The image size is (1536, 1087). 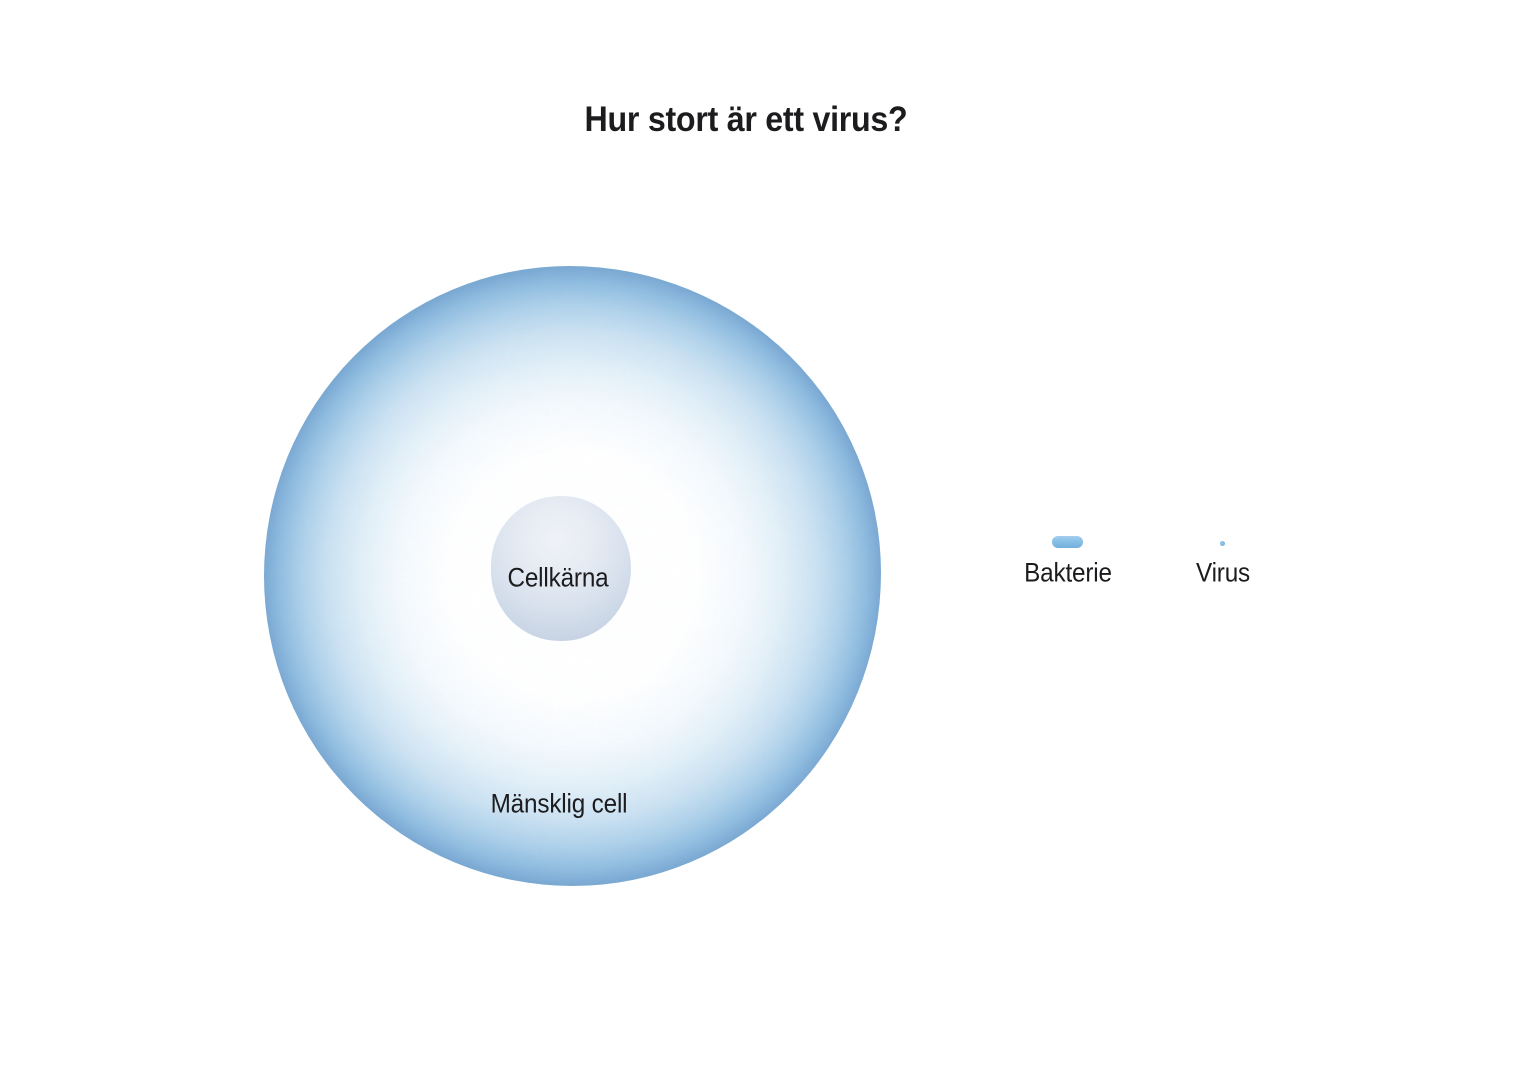 What do you see at coordinates (1067, 542) in the screenshot?
I see `bacterium-shape` at bounding box center [1067, 542].